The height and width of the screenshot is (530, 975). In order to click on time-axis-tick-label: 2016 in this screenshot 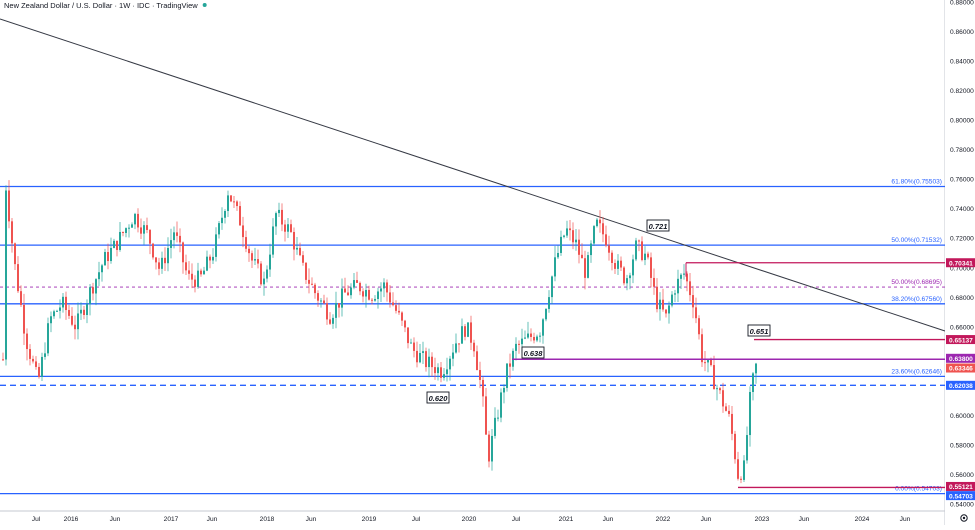, I will do `click(71, 519)`.